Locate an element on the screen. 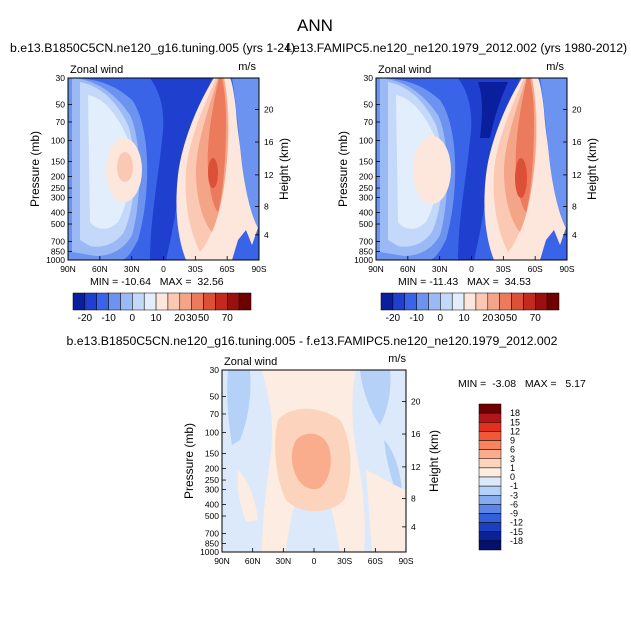  main-title: ANN is located at coordinates (315, 25).